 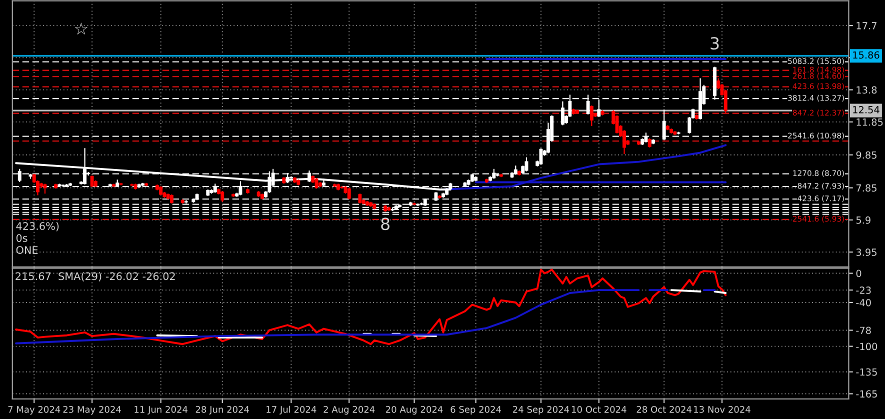 What do you see at coordinates (863, 302) in the screenshot?
I see `y-tick-label: -40` at bounding box center [863, 302].